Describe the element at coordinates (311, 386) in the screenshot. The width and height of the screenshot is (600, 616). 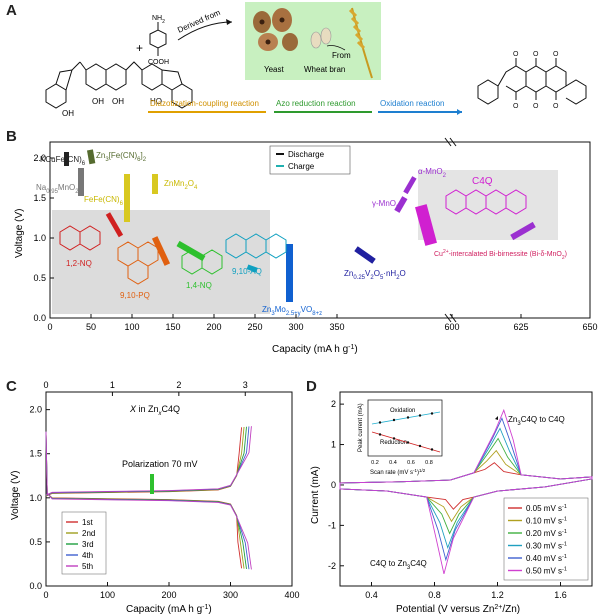
I see `panel-d-letter: D` at that location.